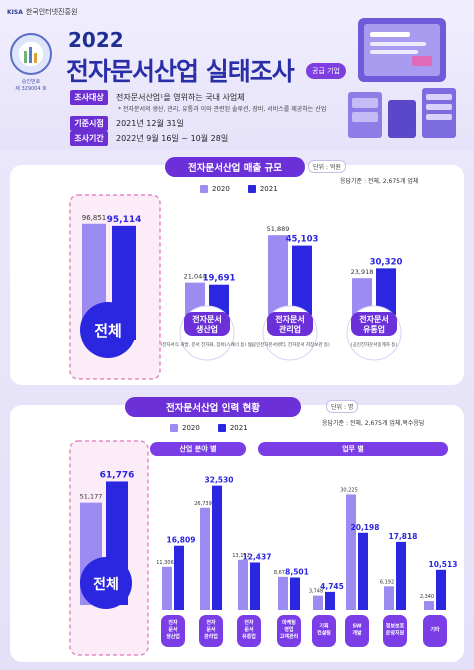 This screenshot has height=670, width=474. What do you see at coordinates (15, 12) in the screenshot?
I see `org-logo-mark: KISA` at bounding box center [15, 12].